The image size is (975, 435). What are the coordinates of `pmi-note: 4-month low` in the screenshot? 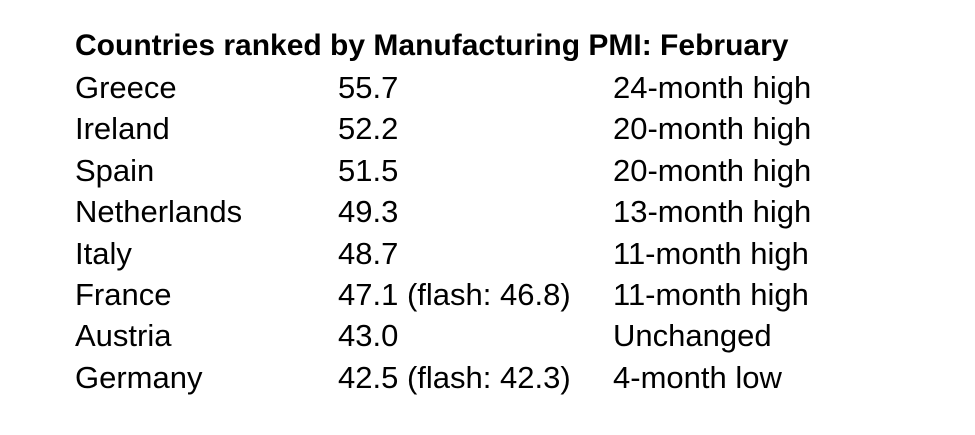 It's located at (697, 377).